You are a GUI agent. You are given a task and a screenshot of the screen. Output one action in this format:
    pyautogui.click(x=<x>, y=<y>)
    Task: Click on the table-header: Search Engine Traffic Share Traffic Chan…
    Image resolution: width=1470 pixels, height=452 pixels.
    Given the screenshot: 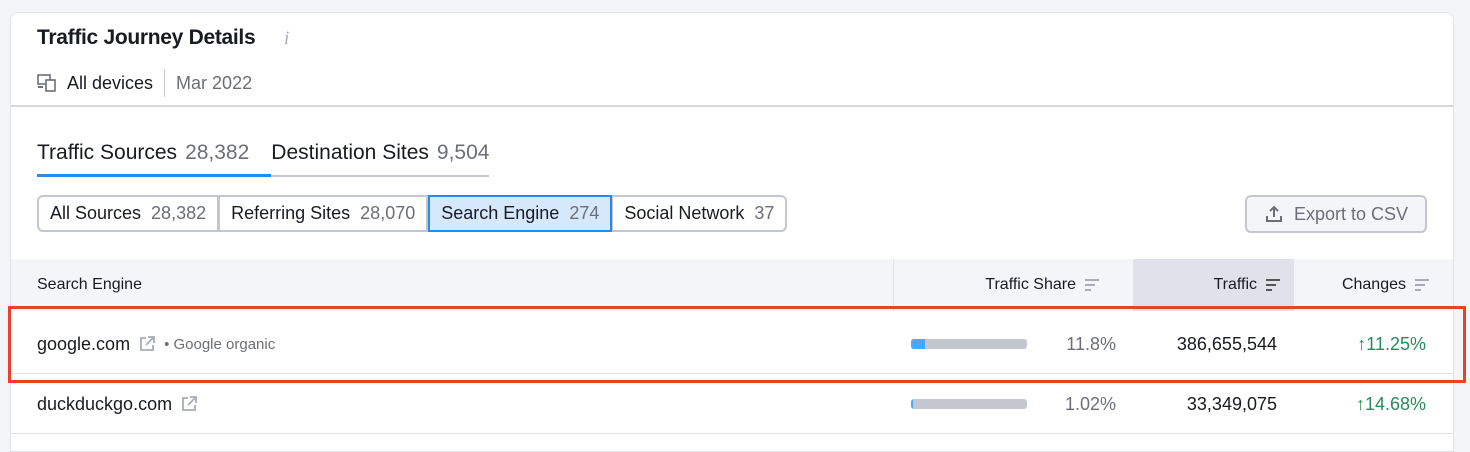 What is the action you would take?
    pyautogui.click(x=732, y=285)
    